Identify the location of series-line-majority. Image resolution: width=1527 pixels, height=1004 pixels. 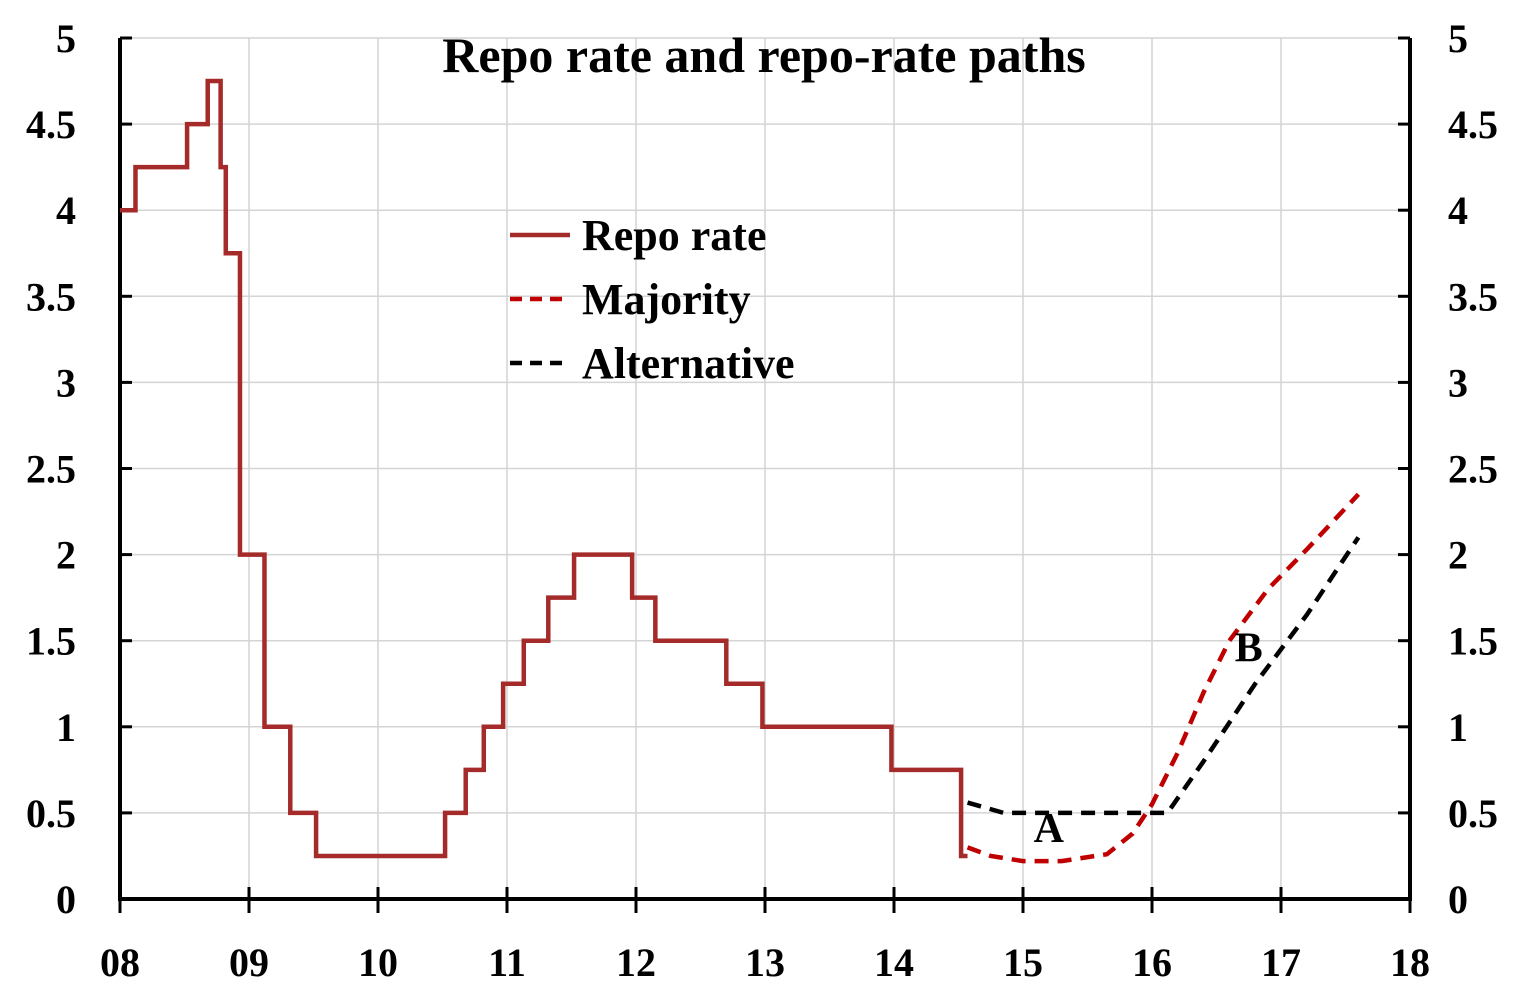
(1163, 678).